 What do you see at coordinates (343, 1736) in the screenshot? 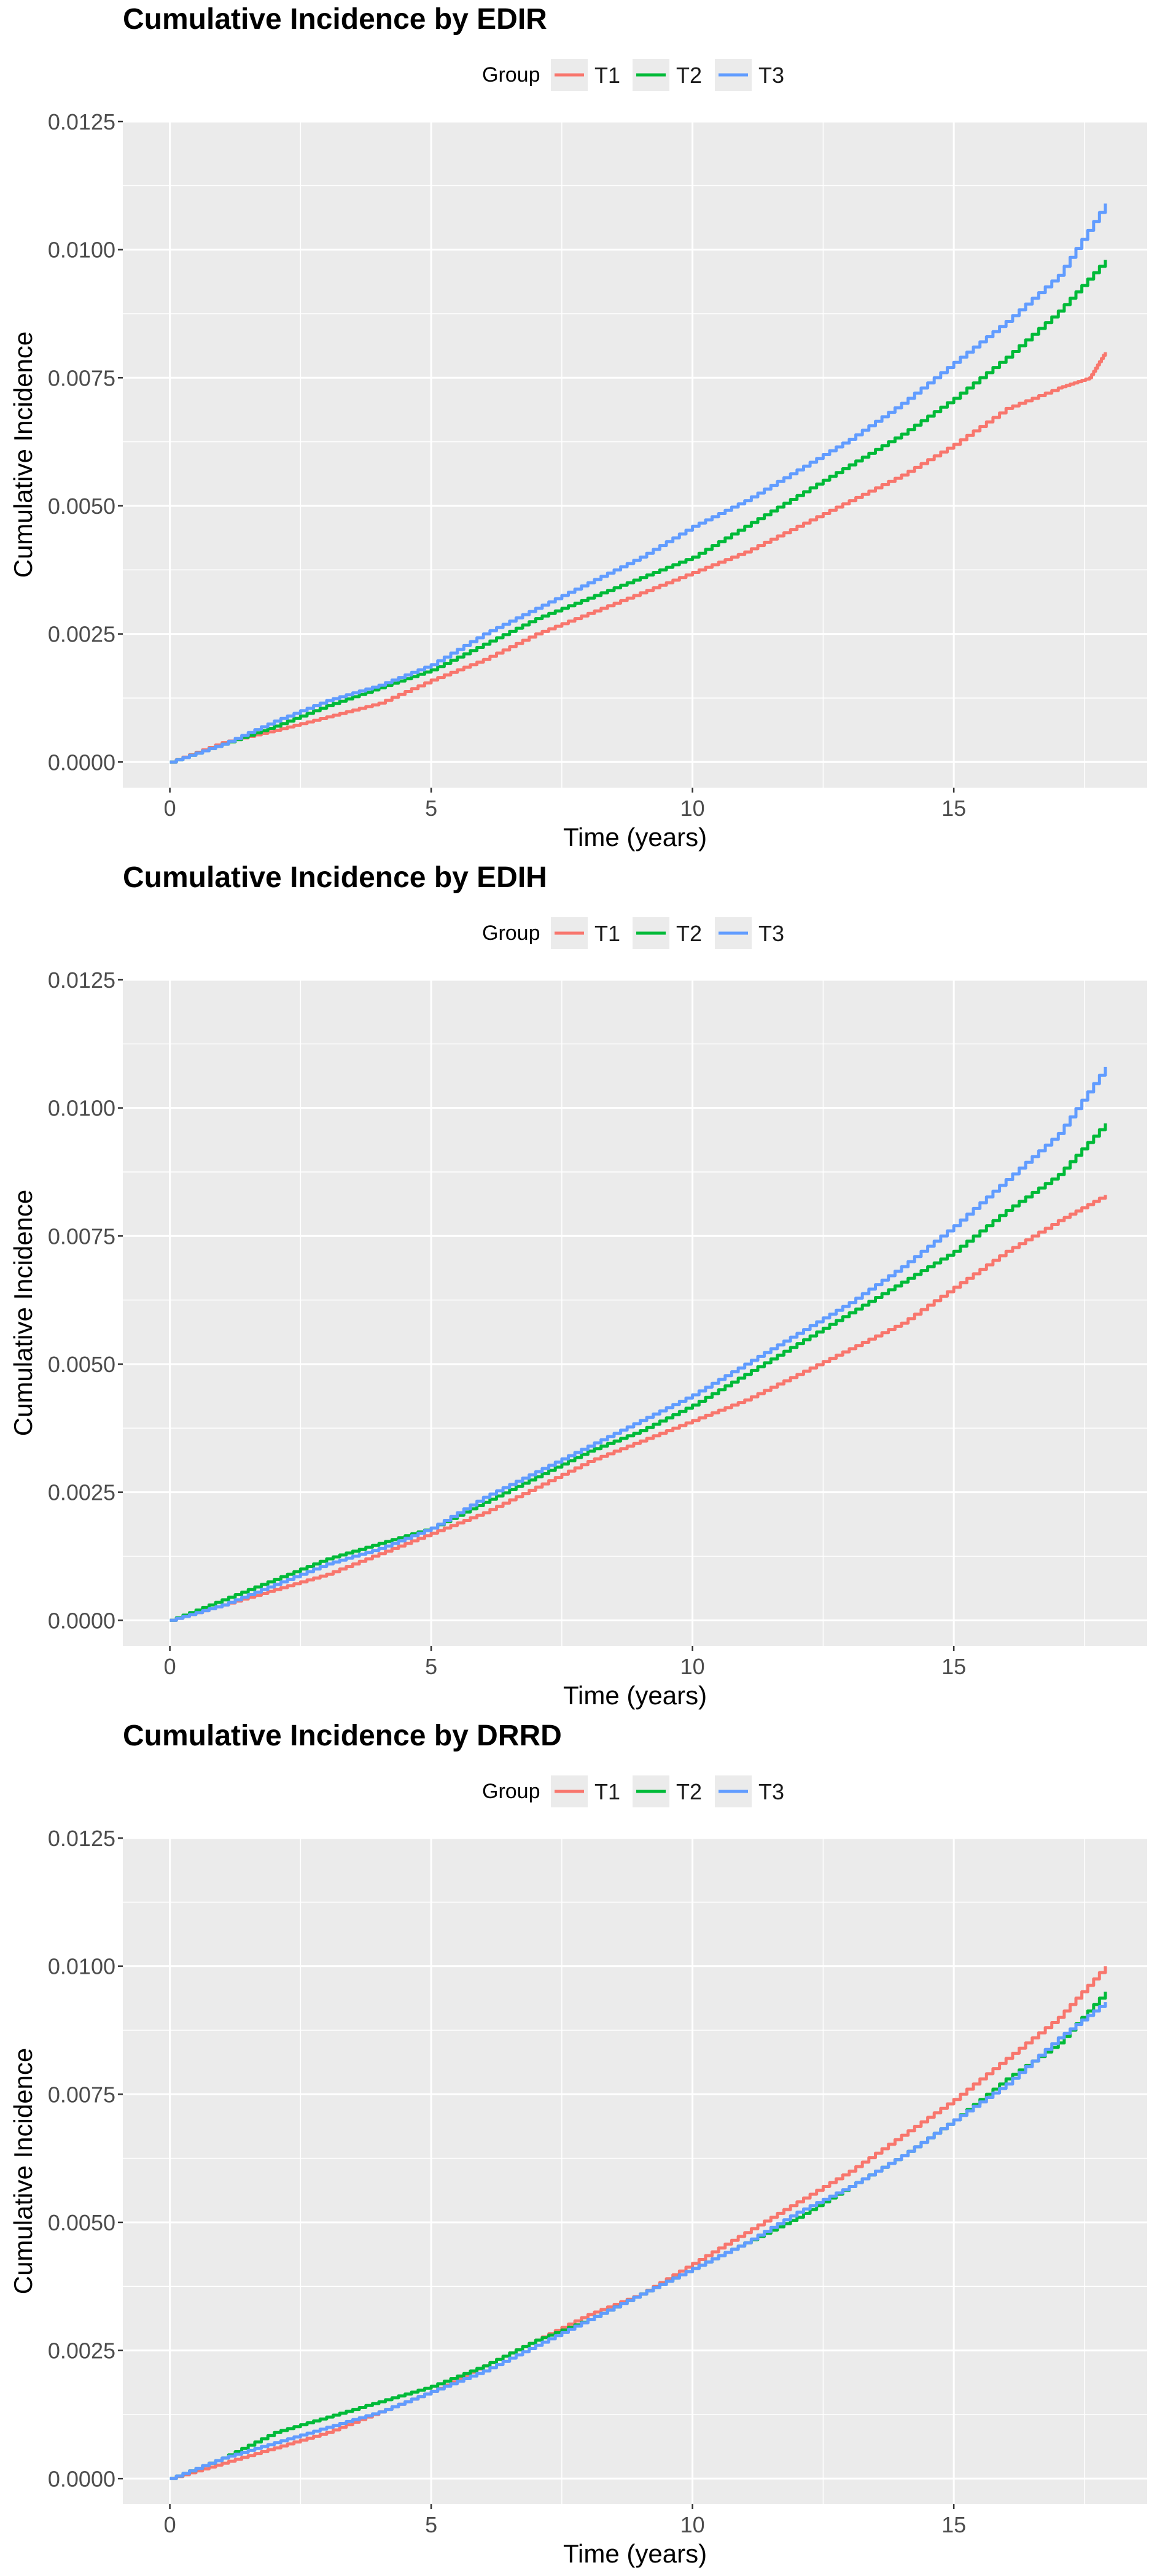
I see `chart-title: Cumulative Incidence by DRRD` at bounding box center [343, 1736].